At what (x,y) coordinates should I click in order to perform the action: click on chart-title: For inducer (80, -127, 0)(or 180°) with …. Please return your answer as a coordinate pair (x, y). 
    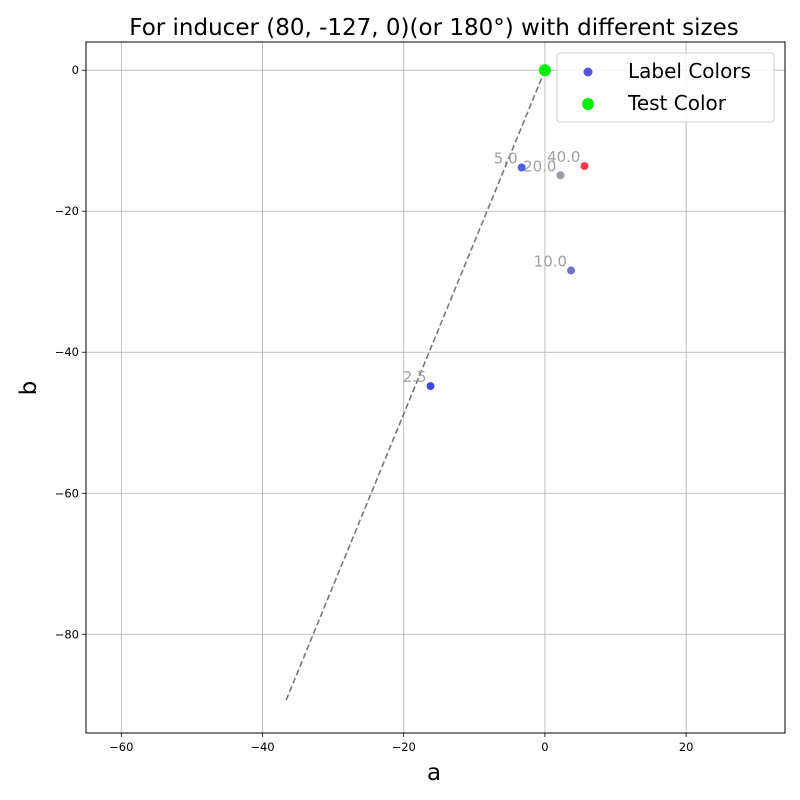
    Looking at the image, I should click on (433, 28).